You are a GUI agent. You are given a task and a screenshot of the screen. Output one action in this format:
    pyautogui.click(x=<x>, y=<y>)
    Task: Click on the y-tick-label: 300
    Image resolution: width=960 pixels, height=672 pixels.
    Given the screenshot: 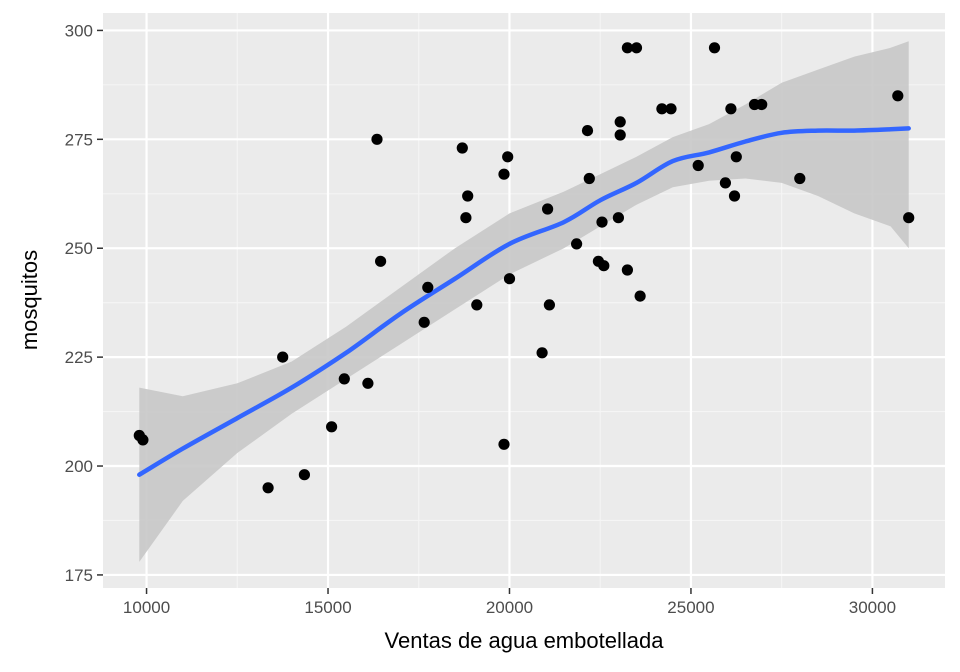 What is the action you would take?
    pyautogui.click(x=79, y=30)
    